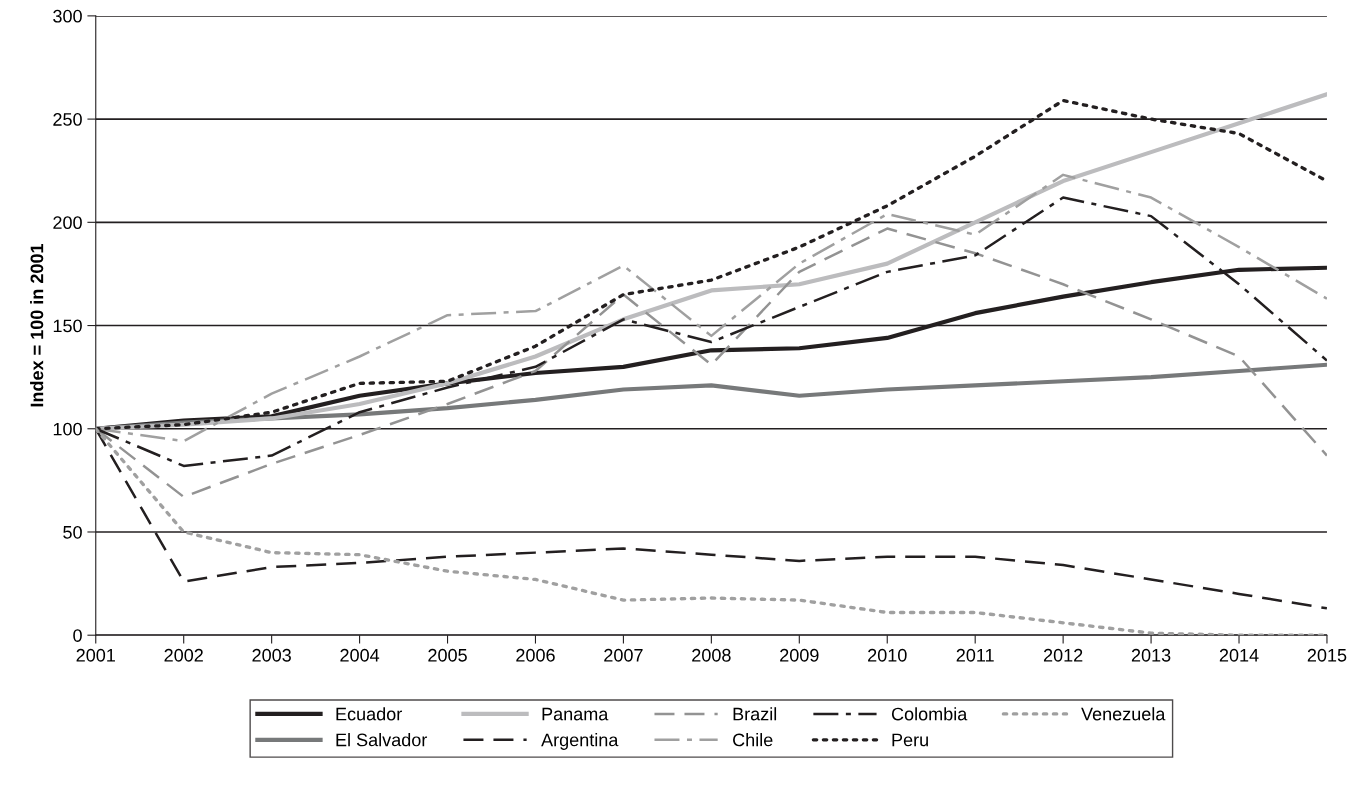 The height and width of the screenshot is (794, 1368). Describe the element at coordinates (1327, 655) in the screenshot. I see `x-tick-label: 2015` at that location.